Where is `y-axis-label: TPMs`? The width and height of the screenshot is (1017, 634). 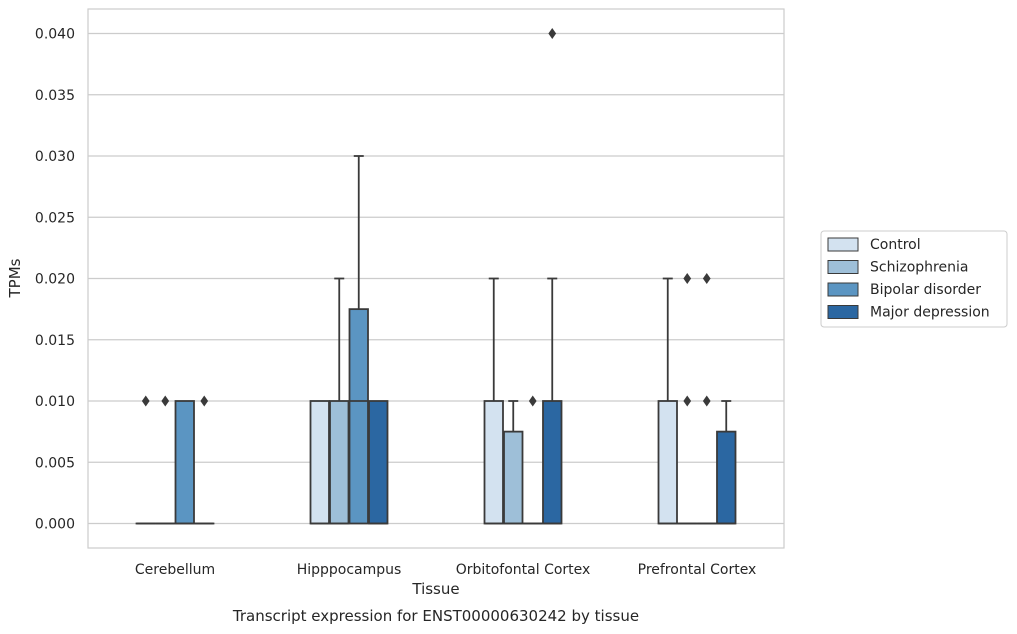
y-axis-label: TPMs is located at coordinates (15, 278).